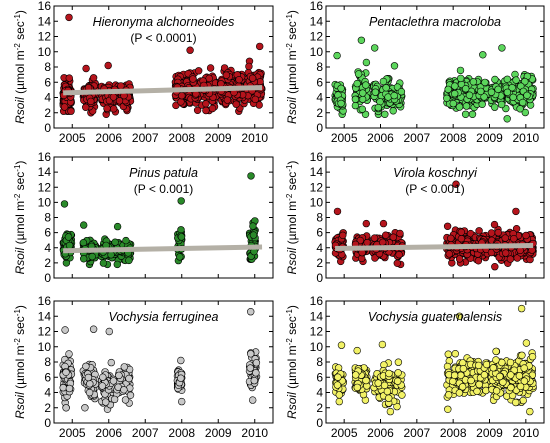 The width and height of the screenshot is (550, 443). Describe the element at coordinates (344, 433) in the screenshot. I see `x-tick-label: 2005` at that location.